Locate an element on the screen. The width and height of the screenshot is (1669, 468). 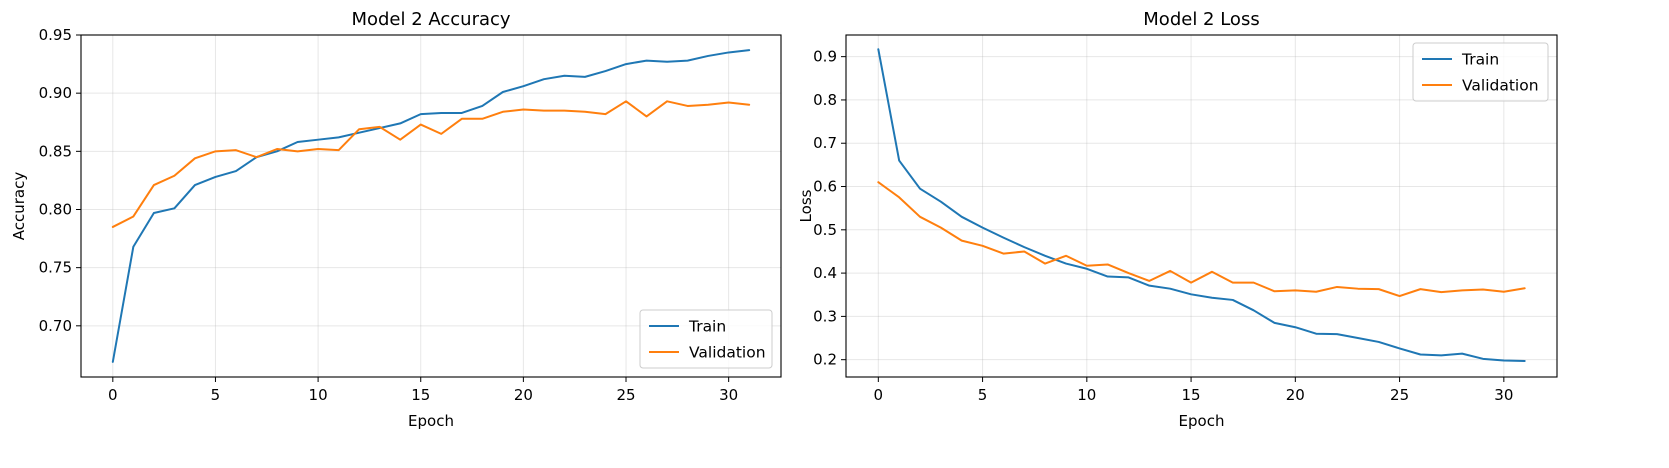
loss-legend: Train Validation is located at coordinates (1480, 72).